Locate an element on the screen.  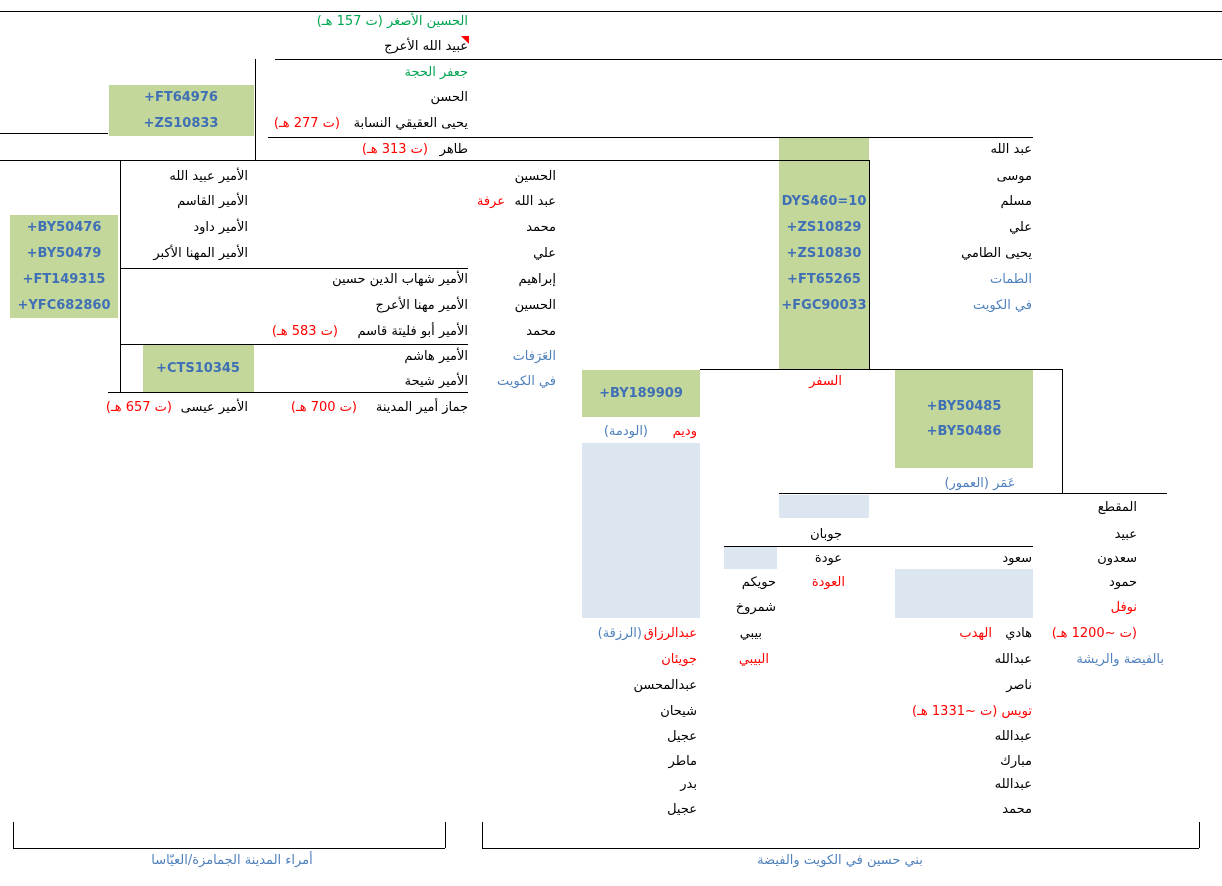
name: العَرَفات is located at coordinates (534, 356).